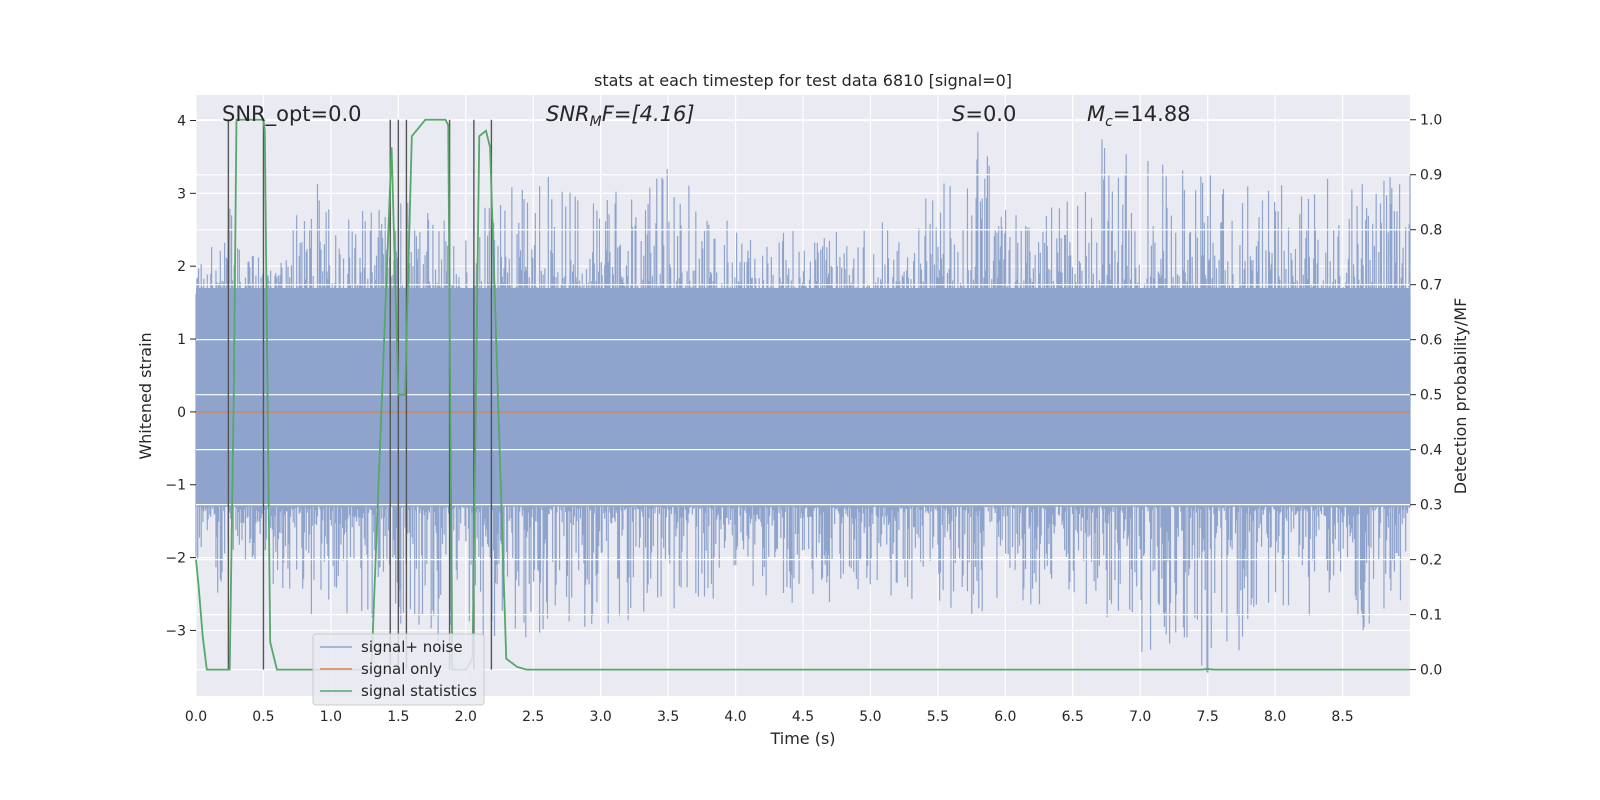  I want to click on x-tick-label: 0.5, so click(263, 717).